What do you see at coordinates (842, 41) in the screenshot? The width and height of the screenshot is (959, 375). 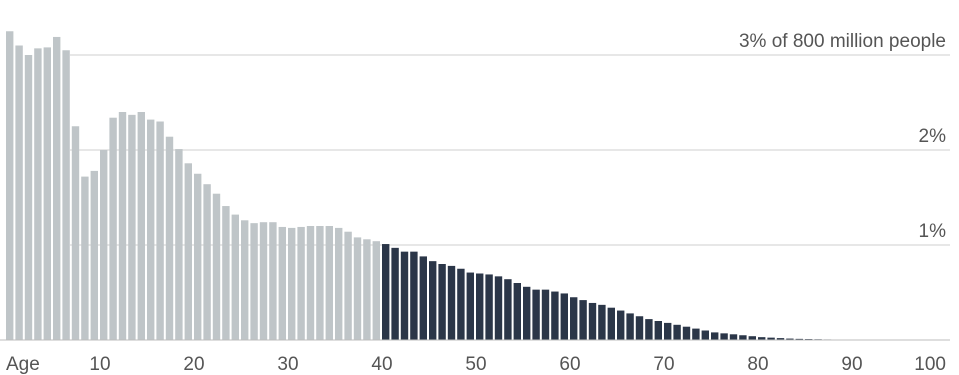 I see `y-tick-label: 3% of 800 million people` at bounding box center [842, 41].